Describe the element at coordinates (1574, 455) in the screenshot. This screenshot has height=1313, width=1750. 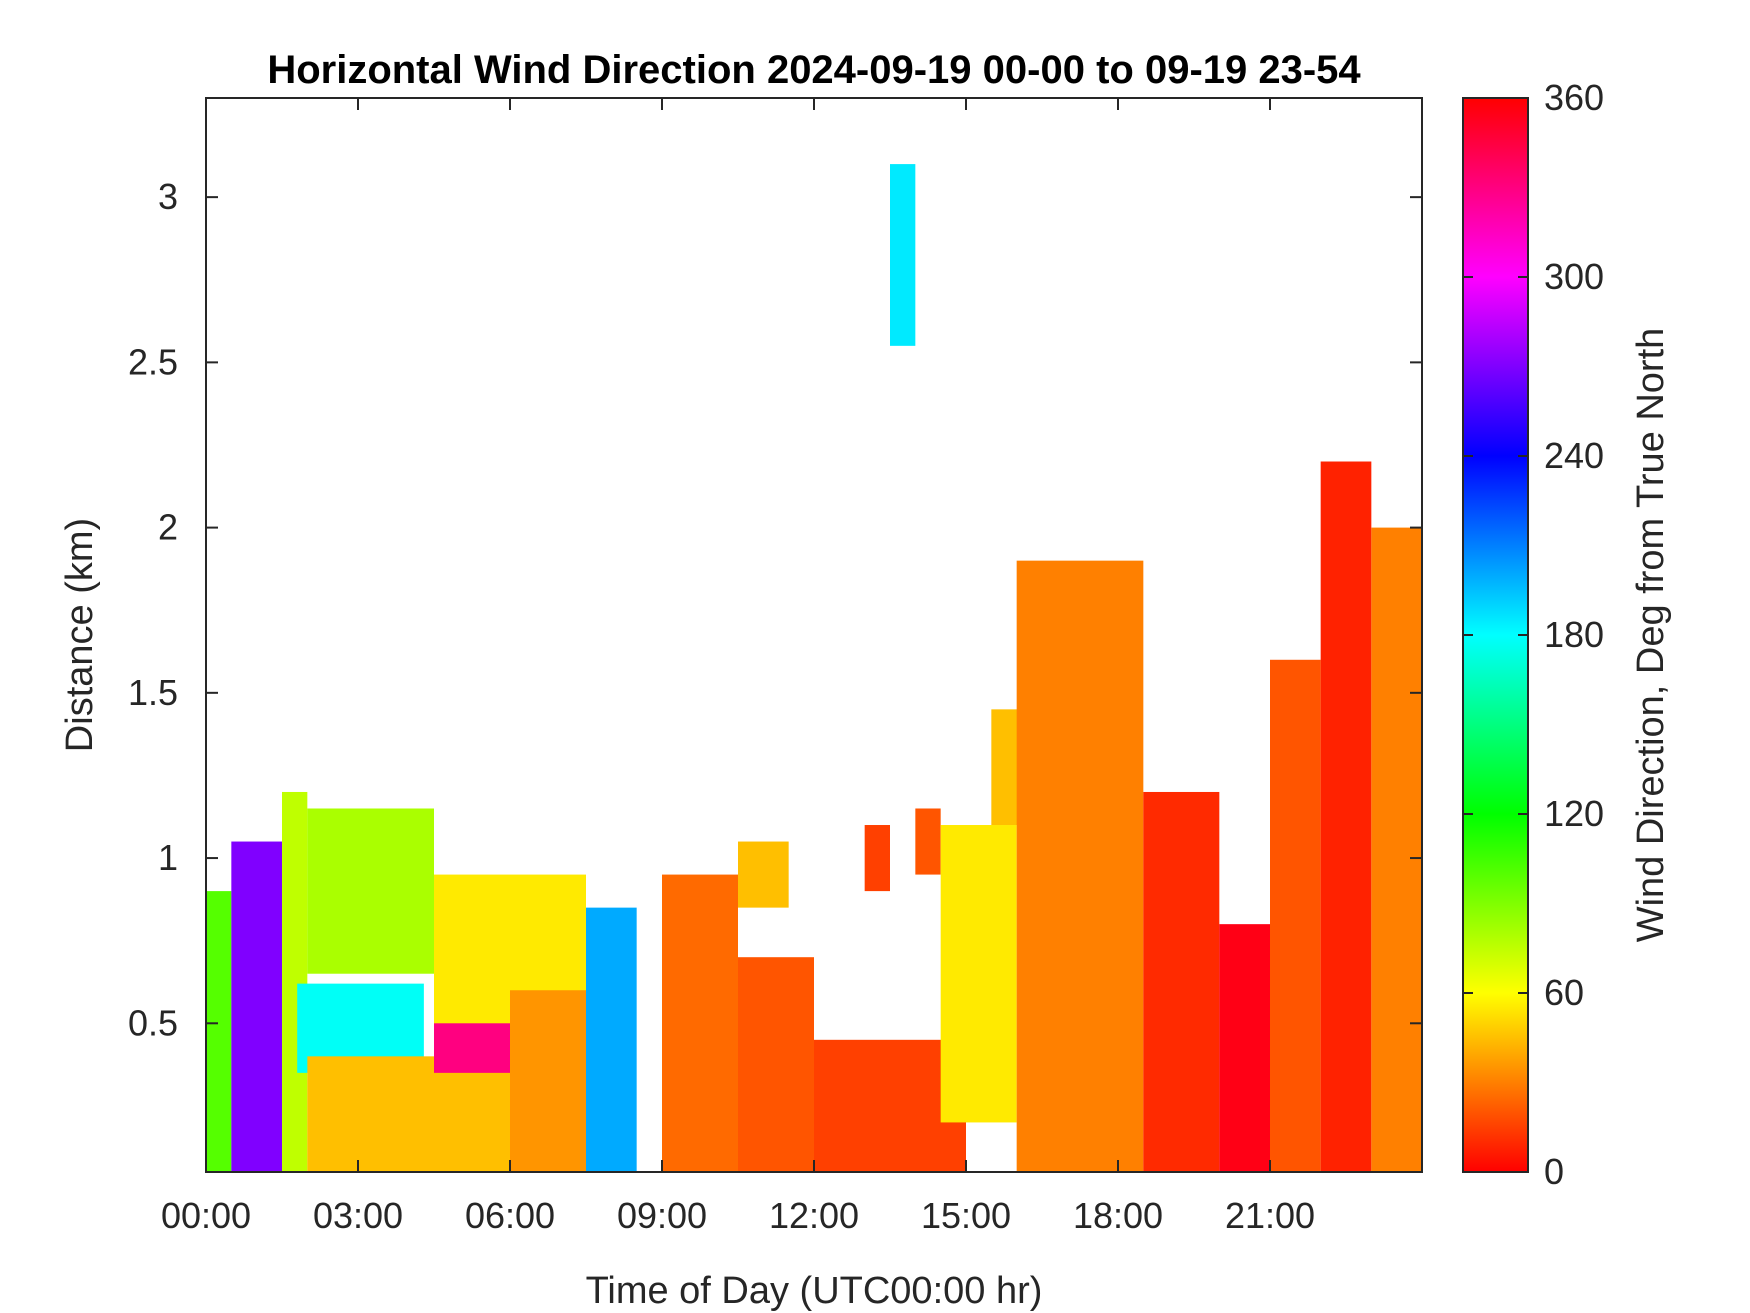
I see `colorbar-tick-label: 240` at that location.